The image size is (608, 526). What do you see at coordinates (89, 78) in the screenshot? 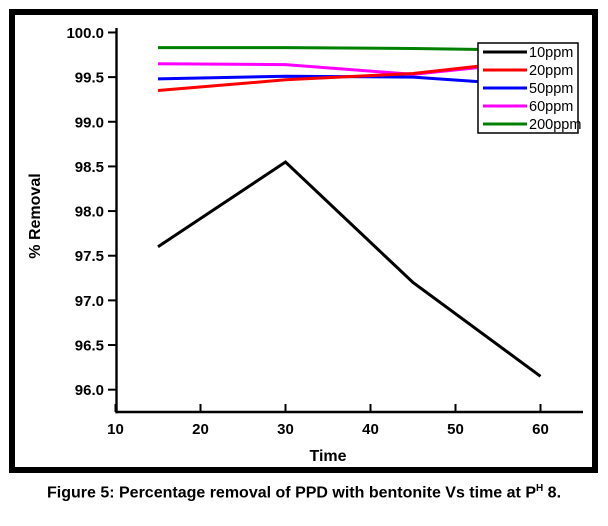
I see `y-tick-label: 99.5` at bounding box center [89, 78].